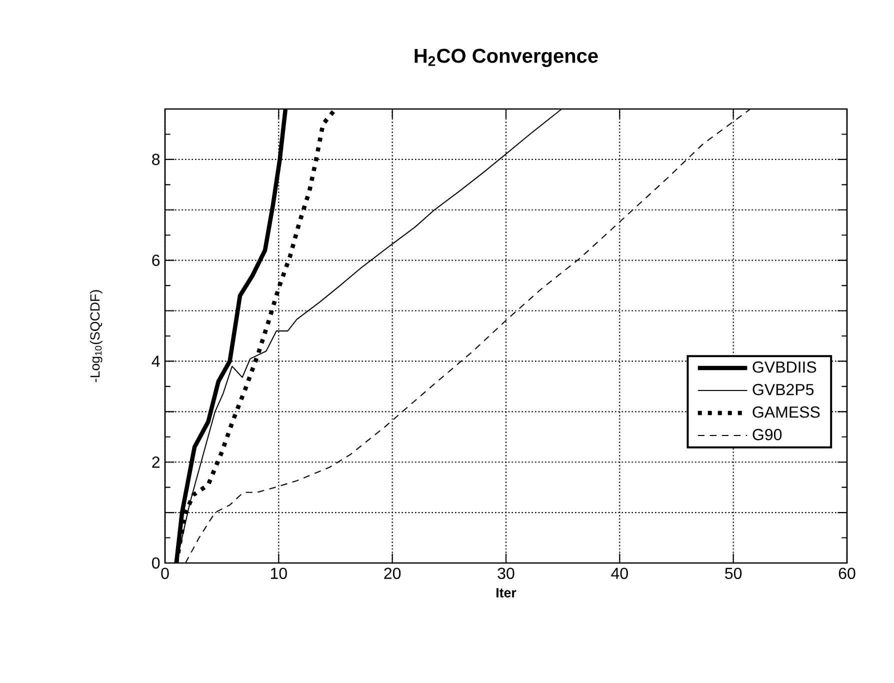  Describe the element at coordinates (767, 434) in the screenshot. I see `legend-label: G90` at that location.